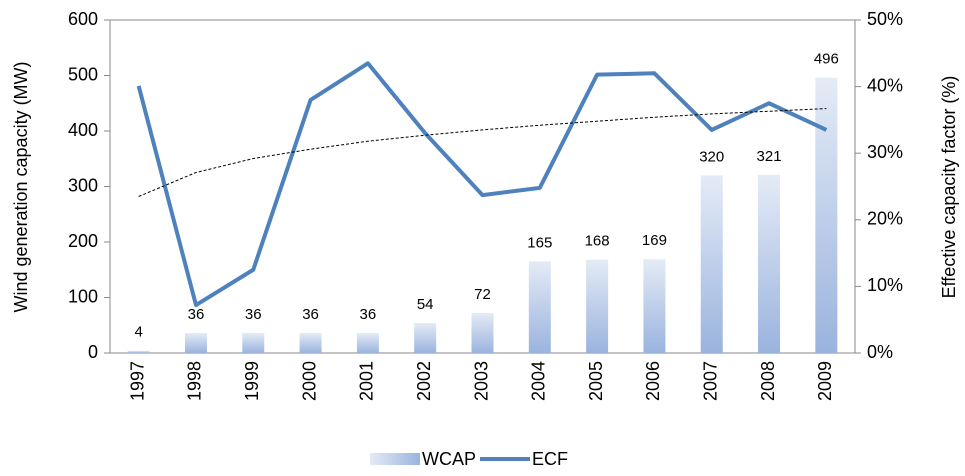 The height and width of the screenshot is (476, 965). I want to click on y2-tick-label: 10%, so click(885, 285).